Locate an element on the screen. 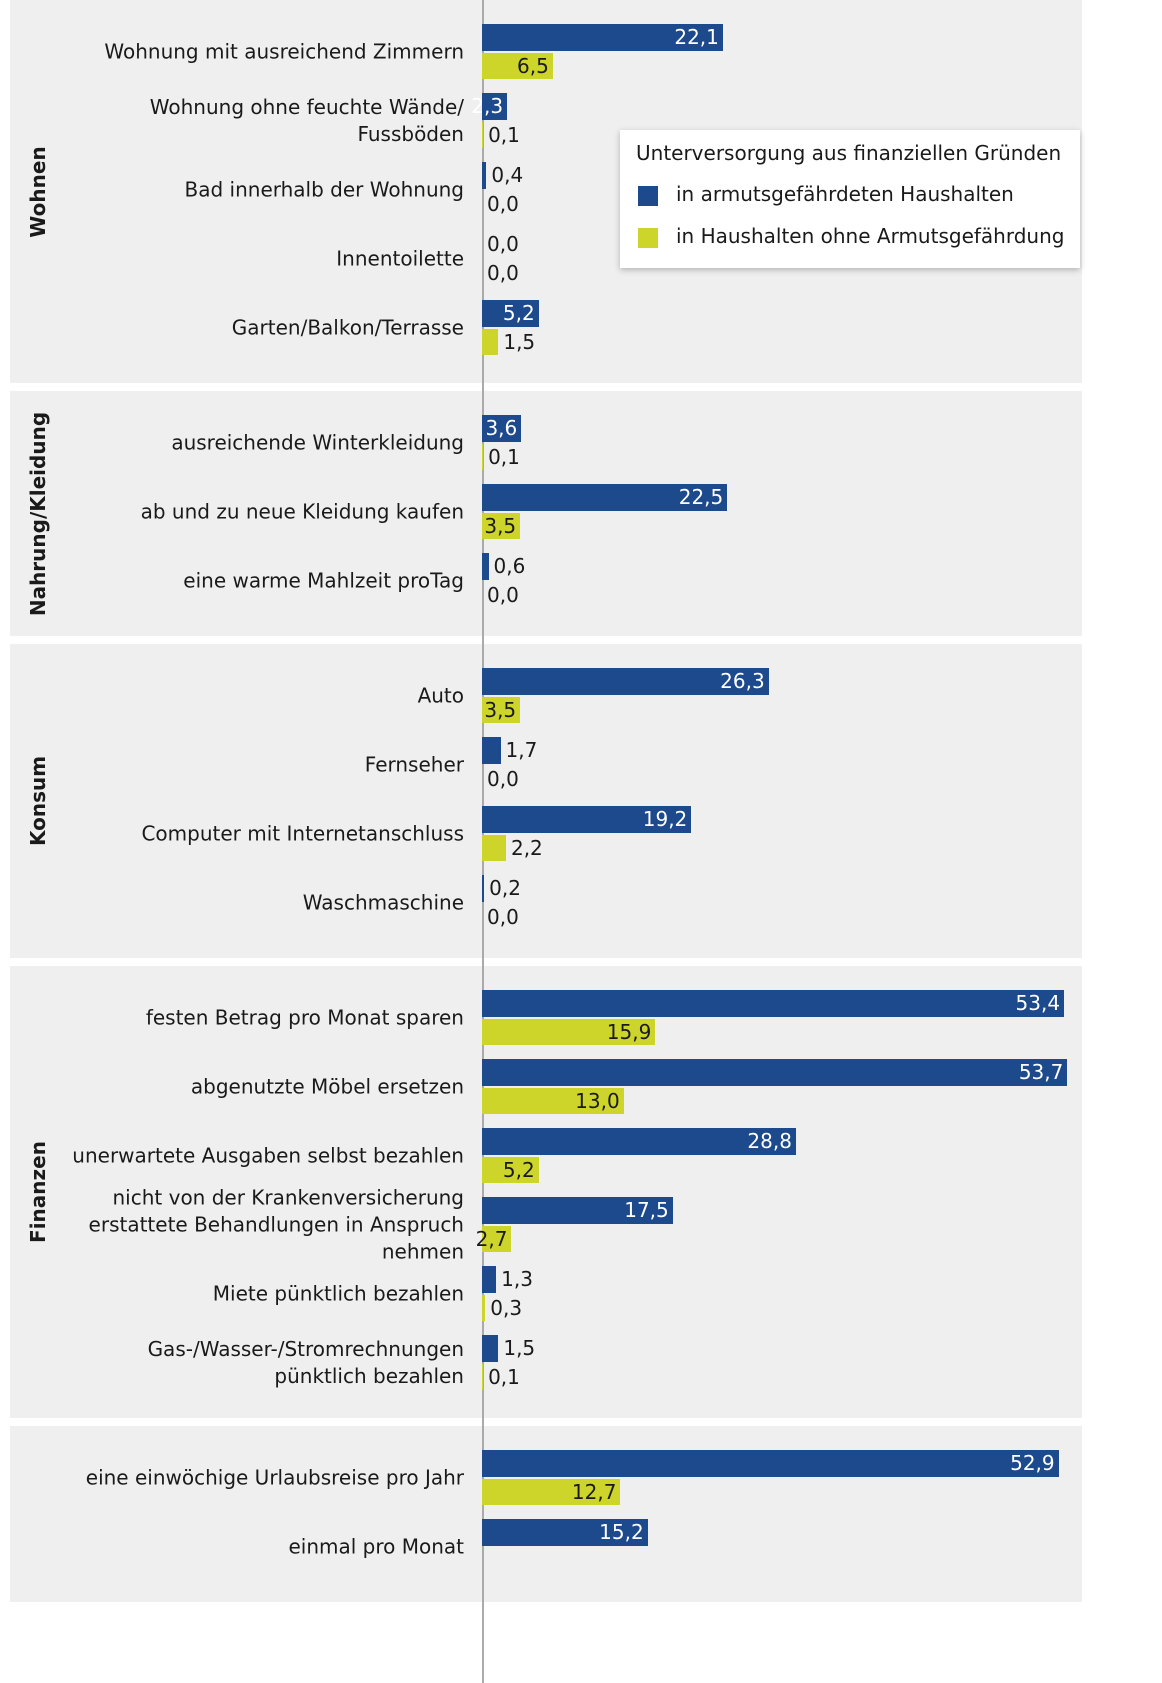  legend is located at coordinates (850, 199).